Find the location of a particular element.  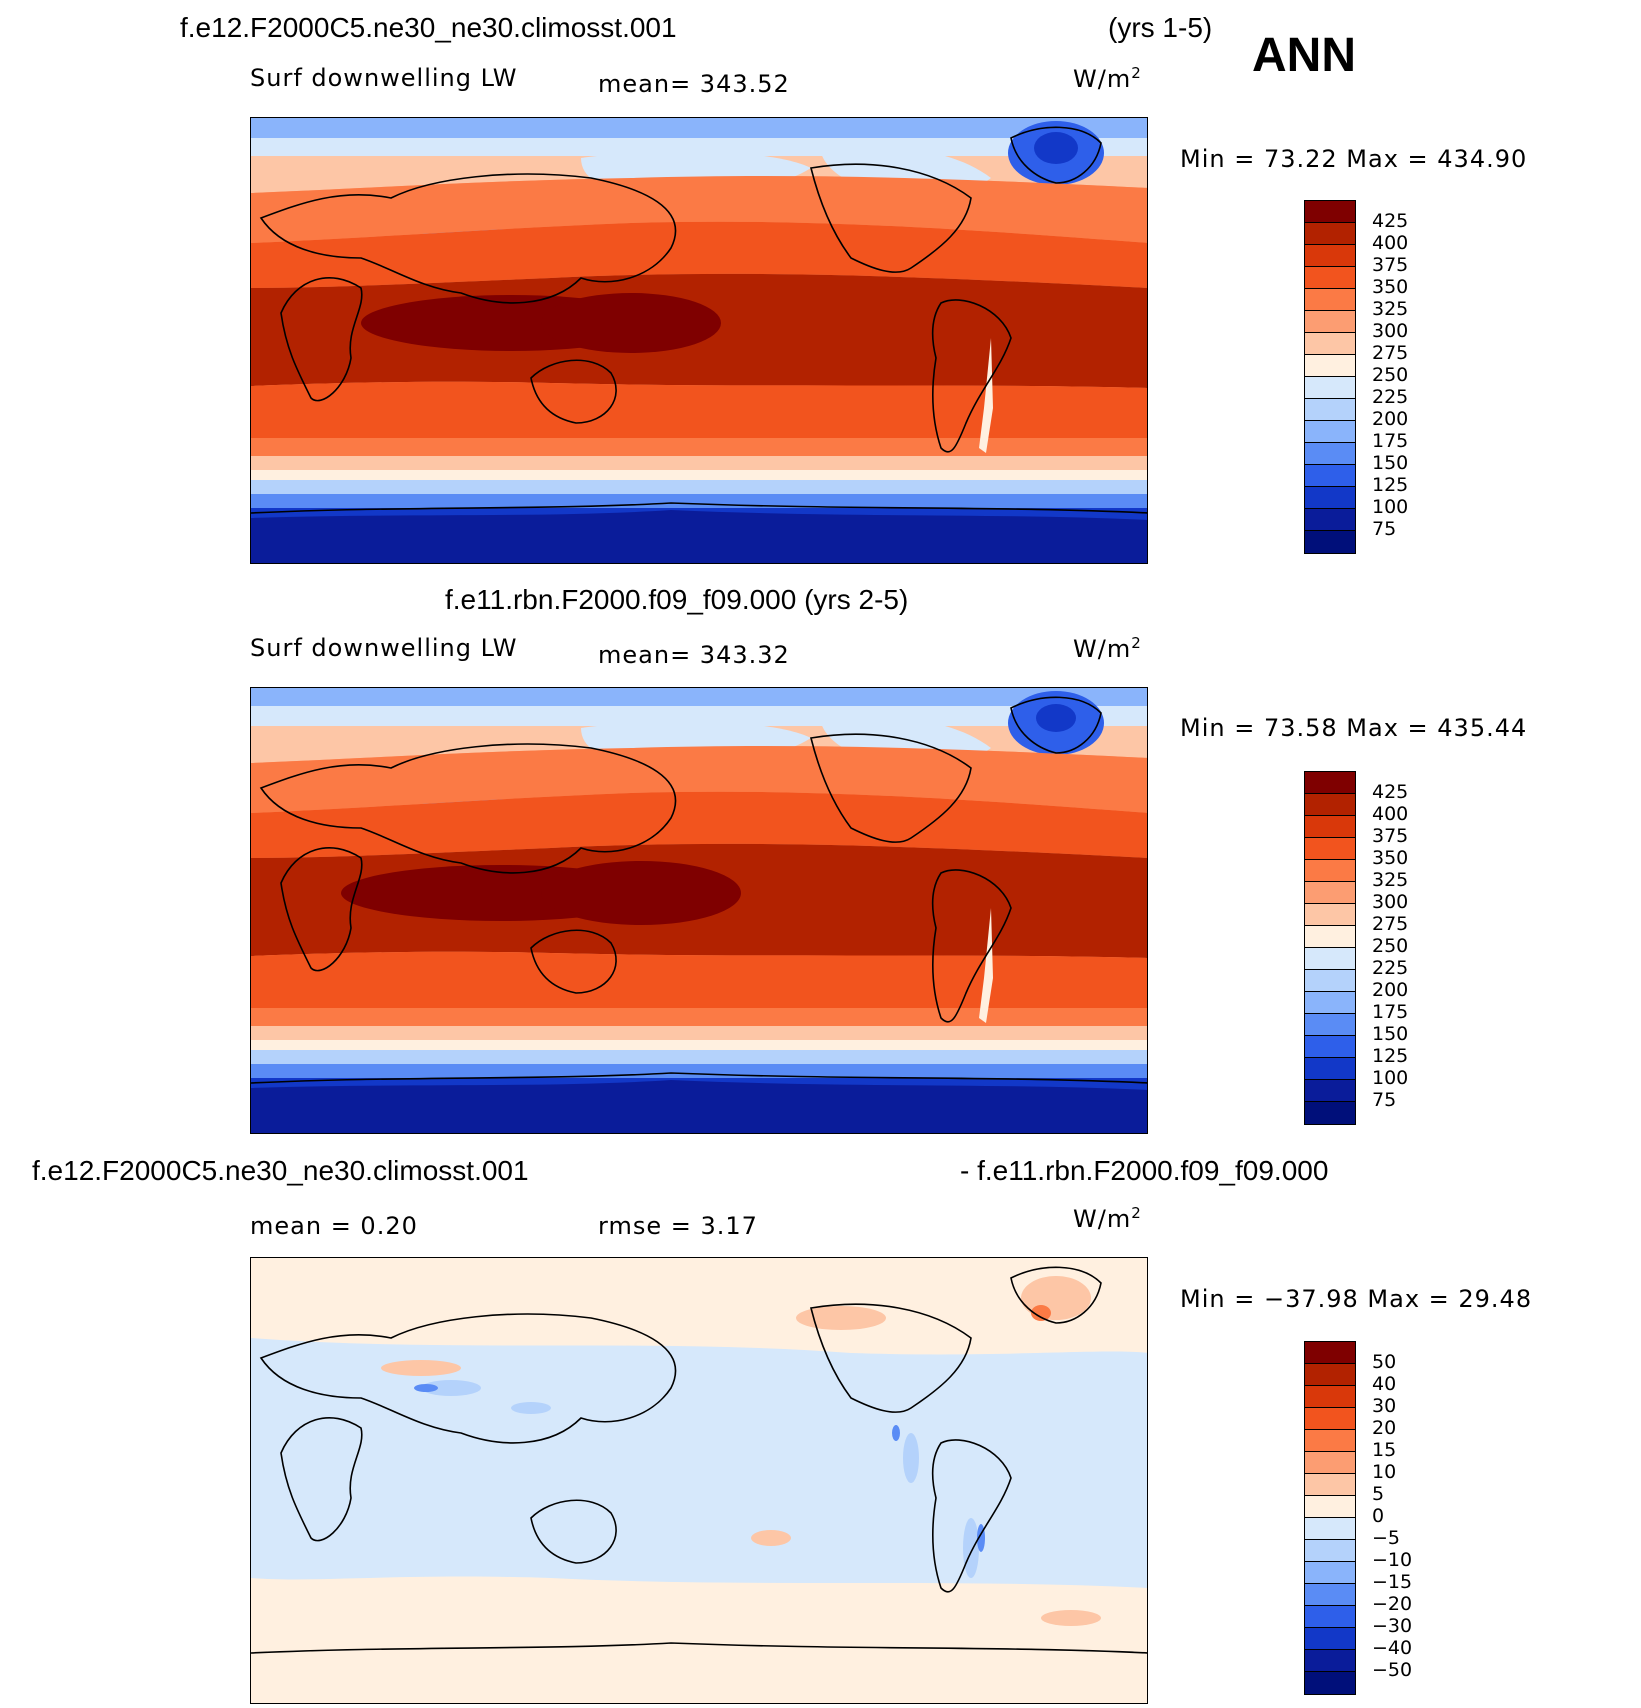

panel2-map-field is located at coordinates (699, 910).